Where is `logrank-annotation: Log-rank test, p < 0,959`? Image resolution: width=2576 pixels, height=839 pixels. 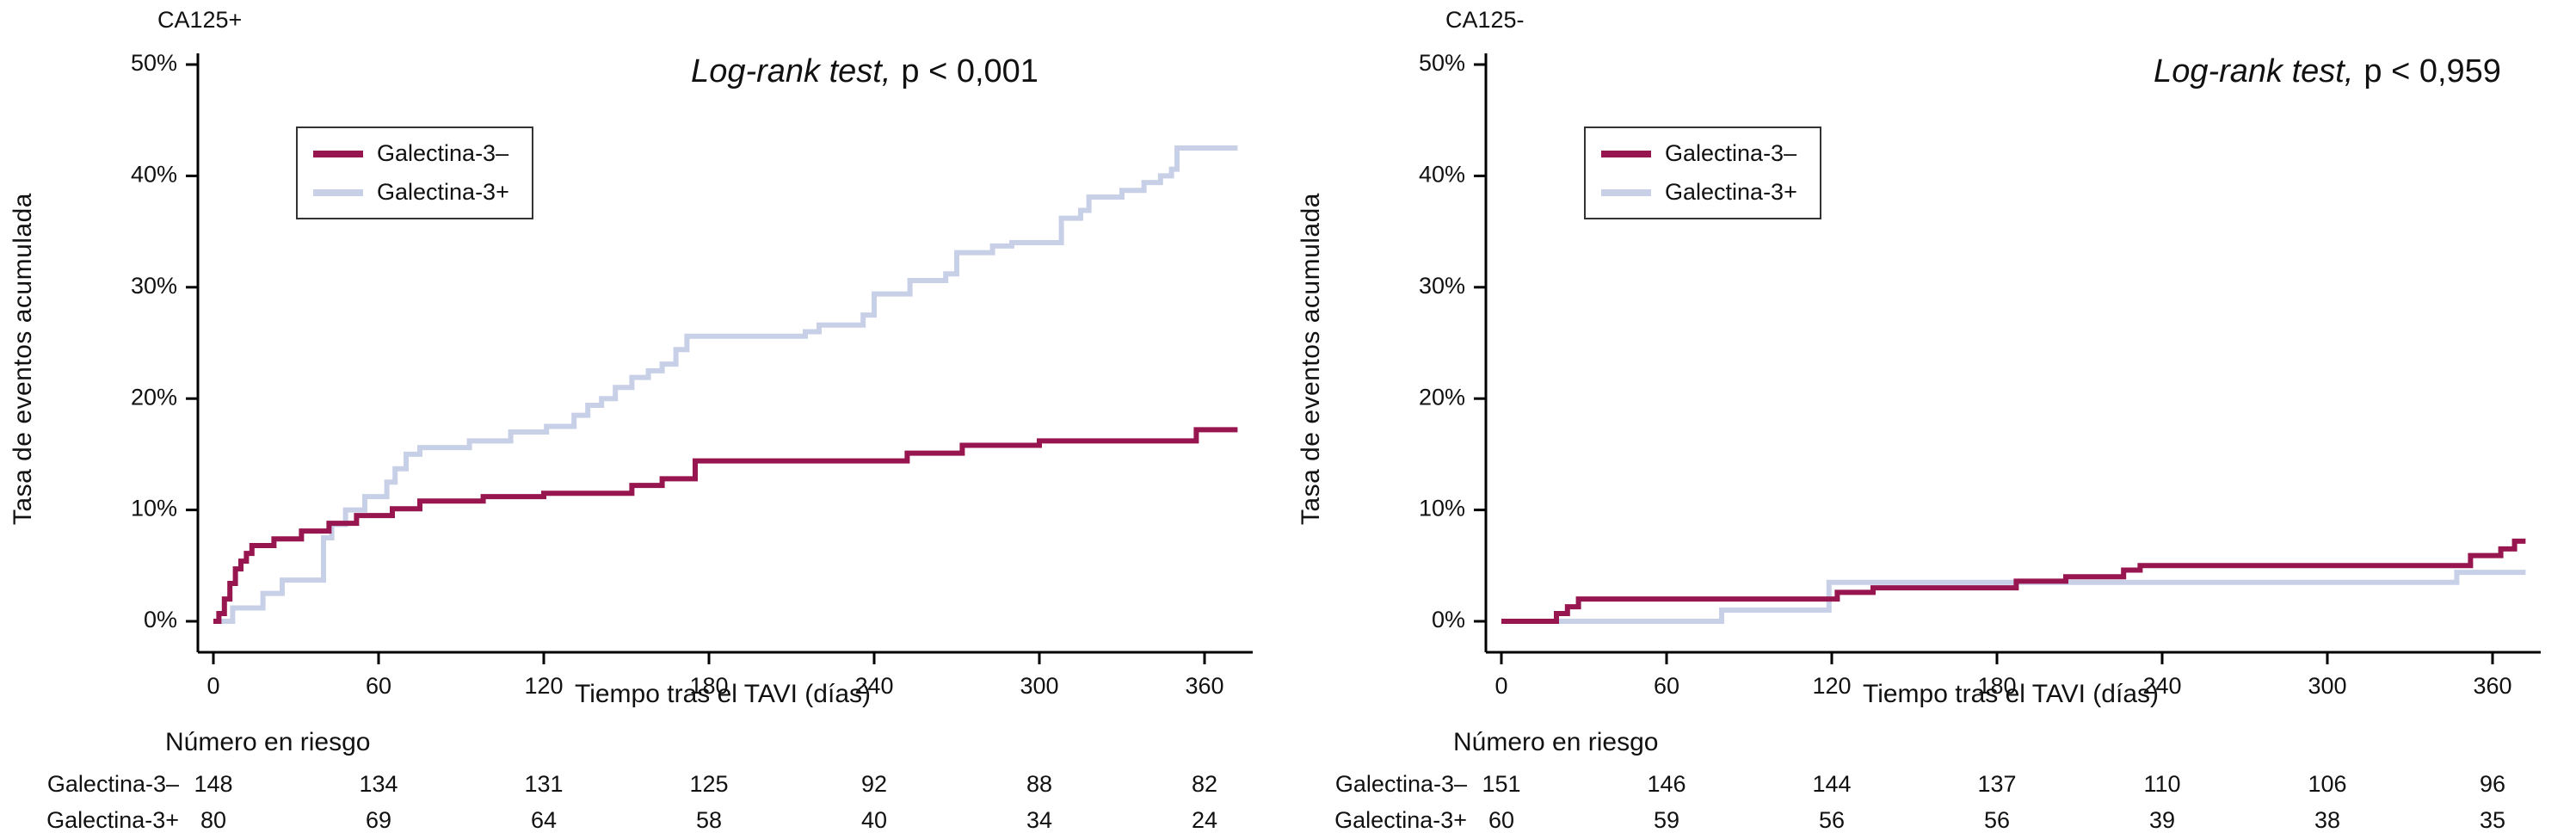
logrank-annotation: Log-rank test, p < 0,959 is located at coordinates (2328, 71).